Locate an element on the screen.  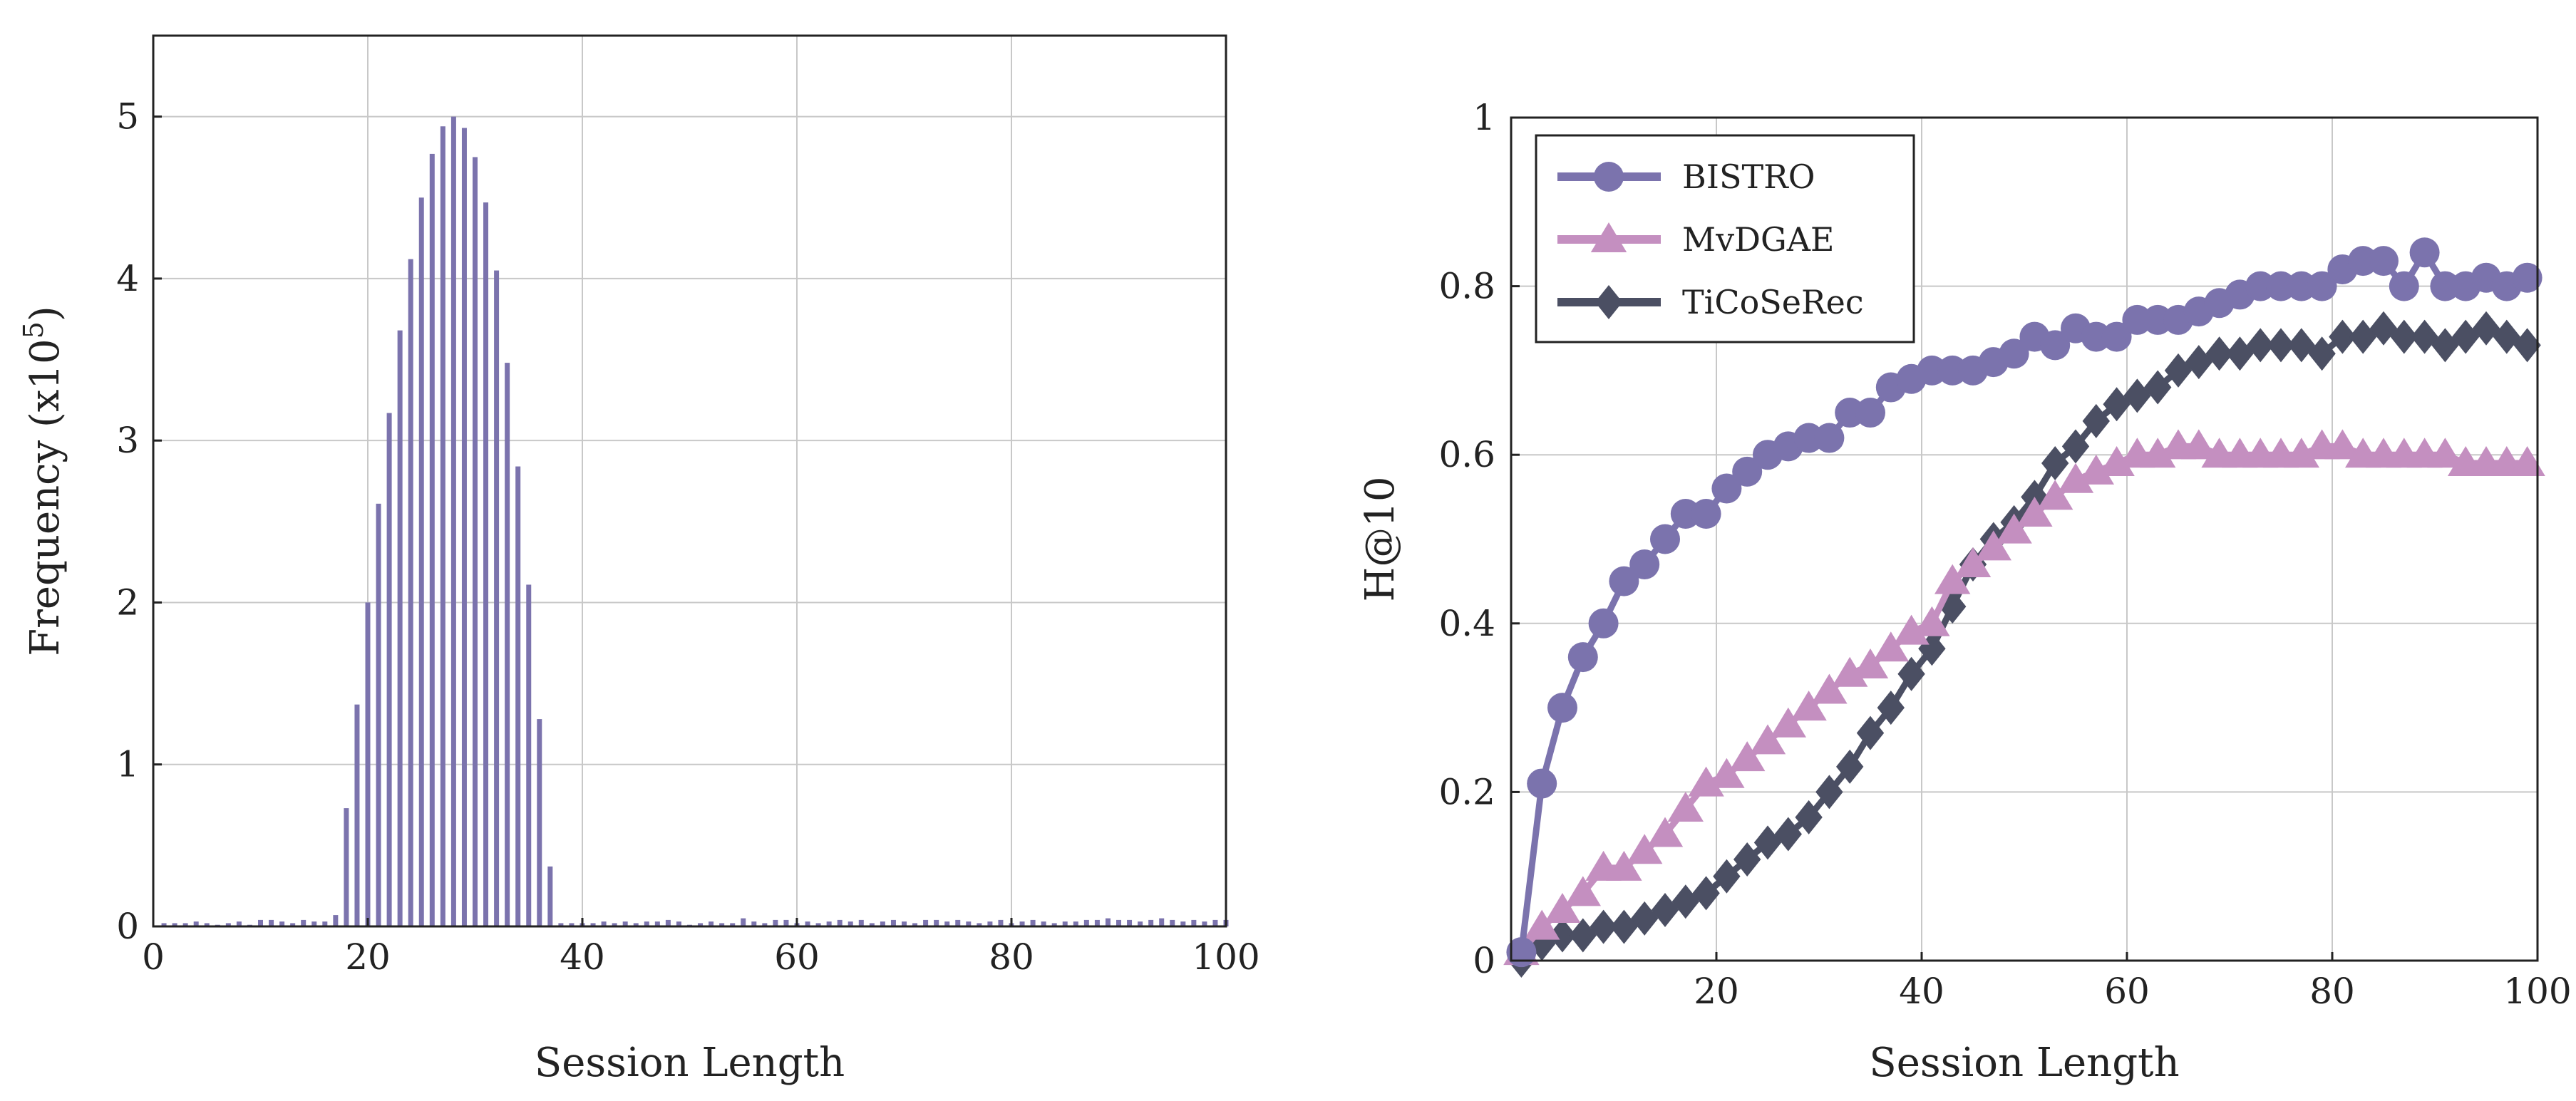
left-y-tick-label: 4 is located at coordinates (127, 278).